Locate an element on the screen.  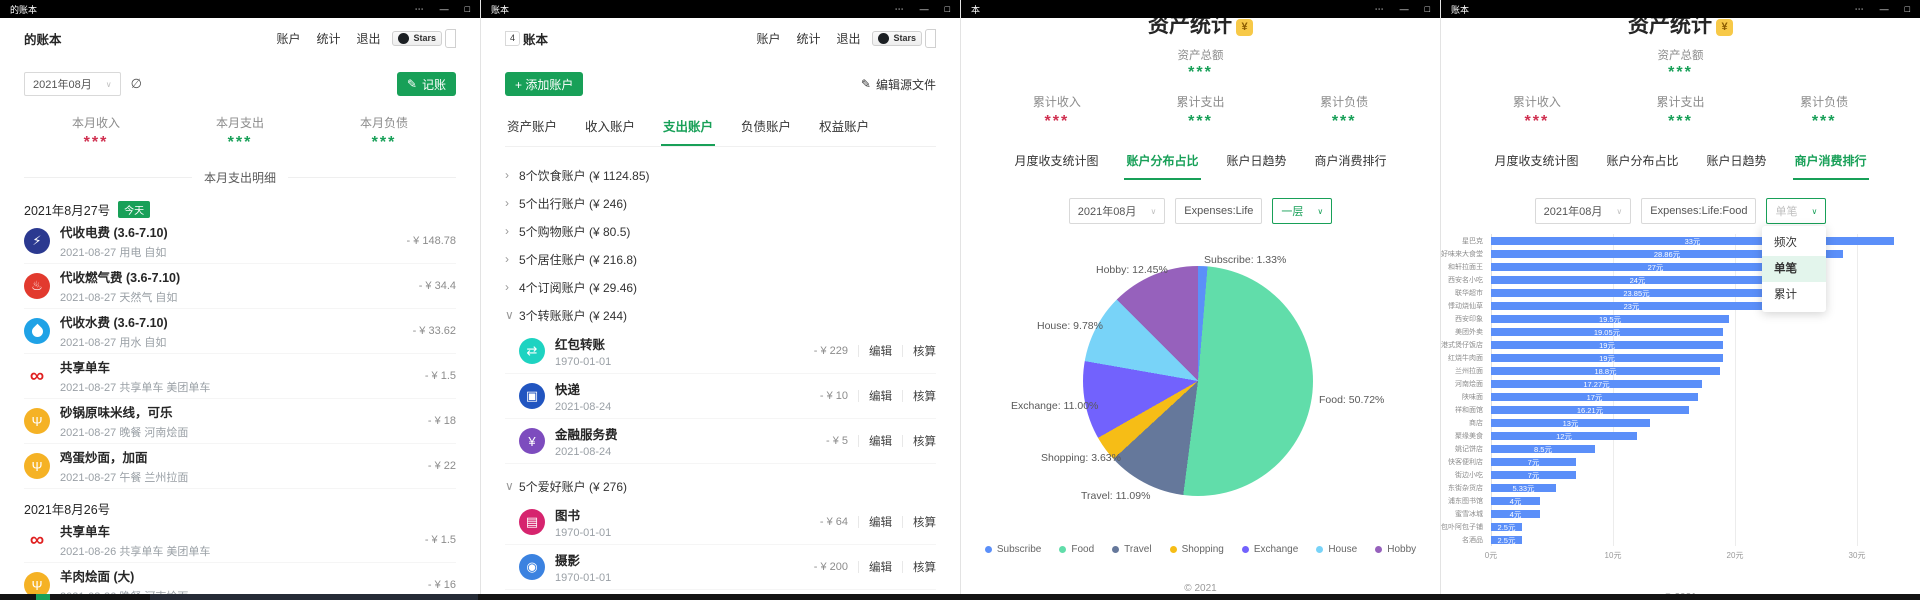
account-row: ▤ 图书 1970-01-01 - ¥ 64 编辑 核算 is located at coordinates (720, 522).